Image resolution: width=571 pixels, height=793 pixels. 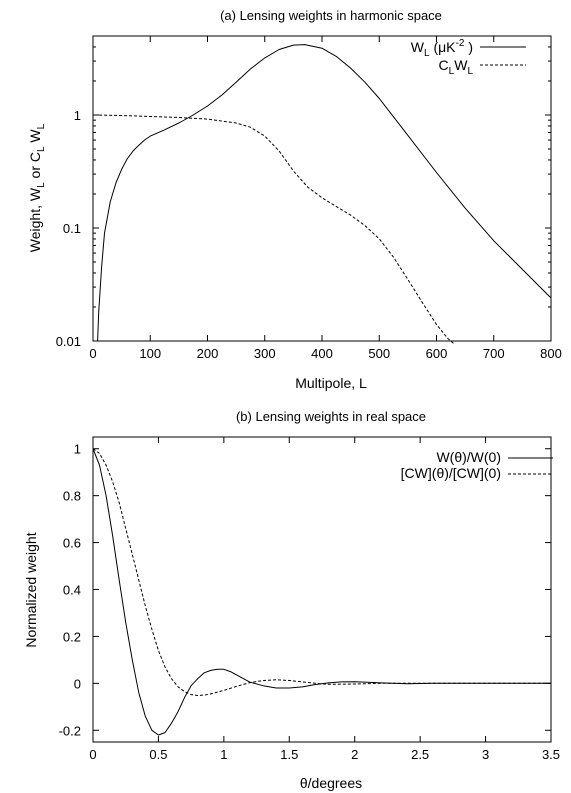 I want to click on chart-a-x-tick-label: 100, so click(x=150, y=353).